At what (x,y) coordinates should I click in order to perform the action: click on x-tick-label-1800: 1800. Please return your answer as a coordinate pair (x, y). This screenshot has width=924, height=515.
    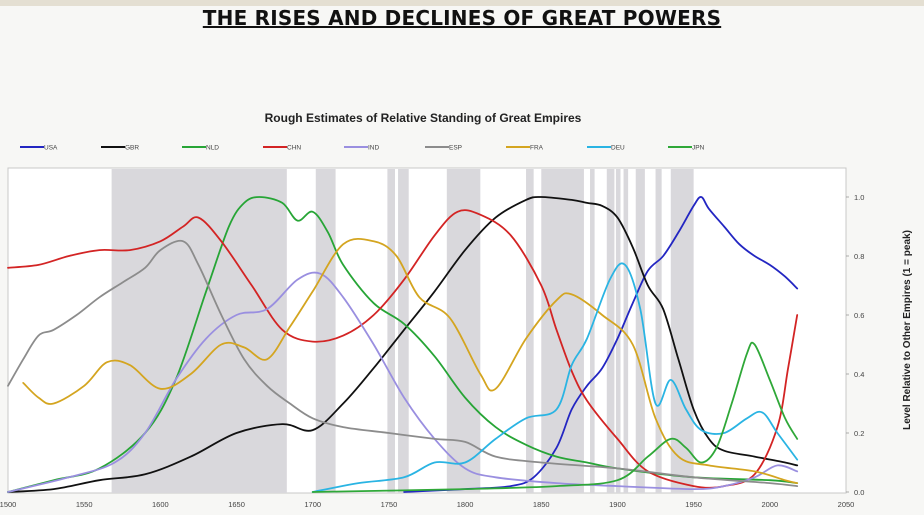
    Looking at the image, I should click on (465, 504).